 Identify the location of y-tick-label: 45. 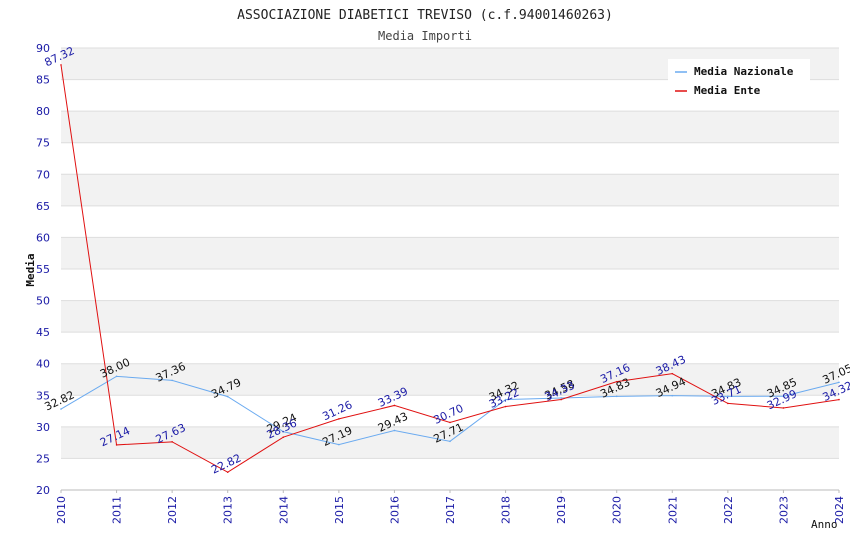
(43, 332).